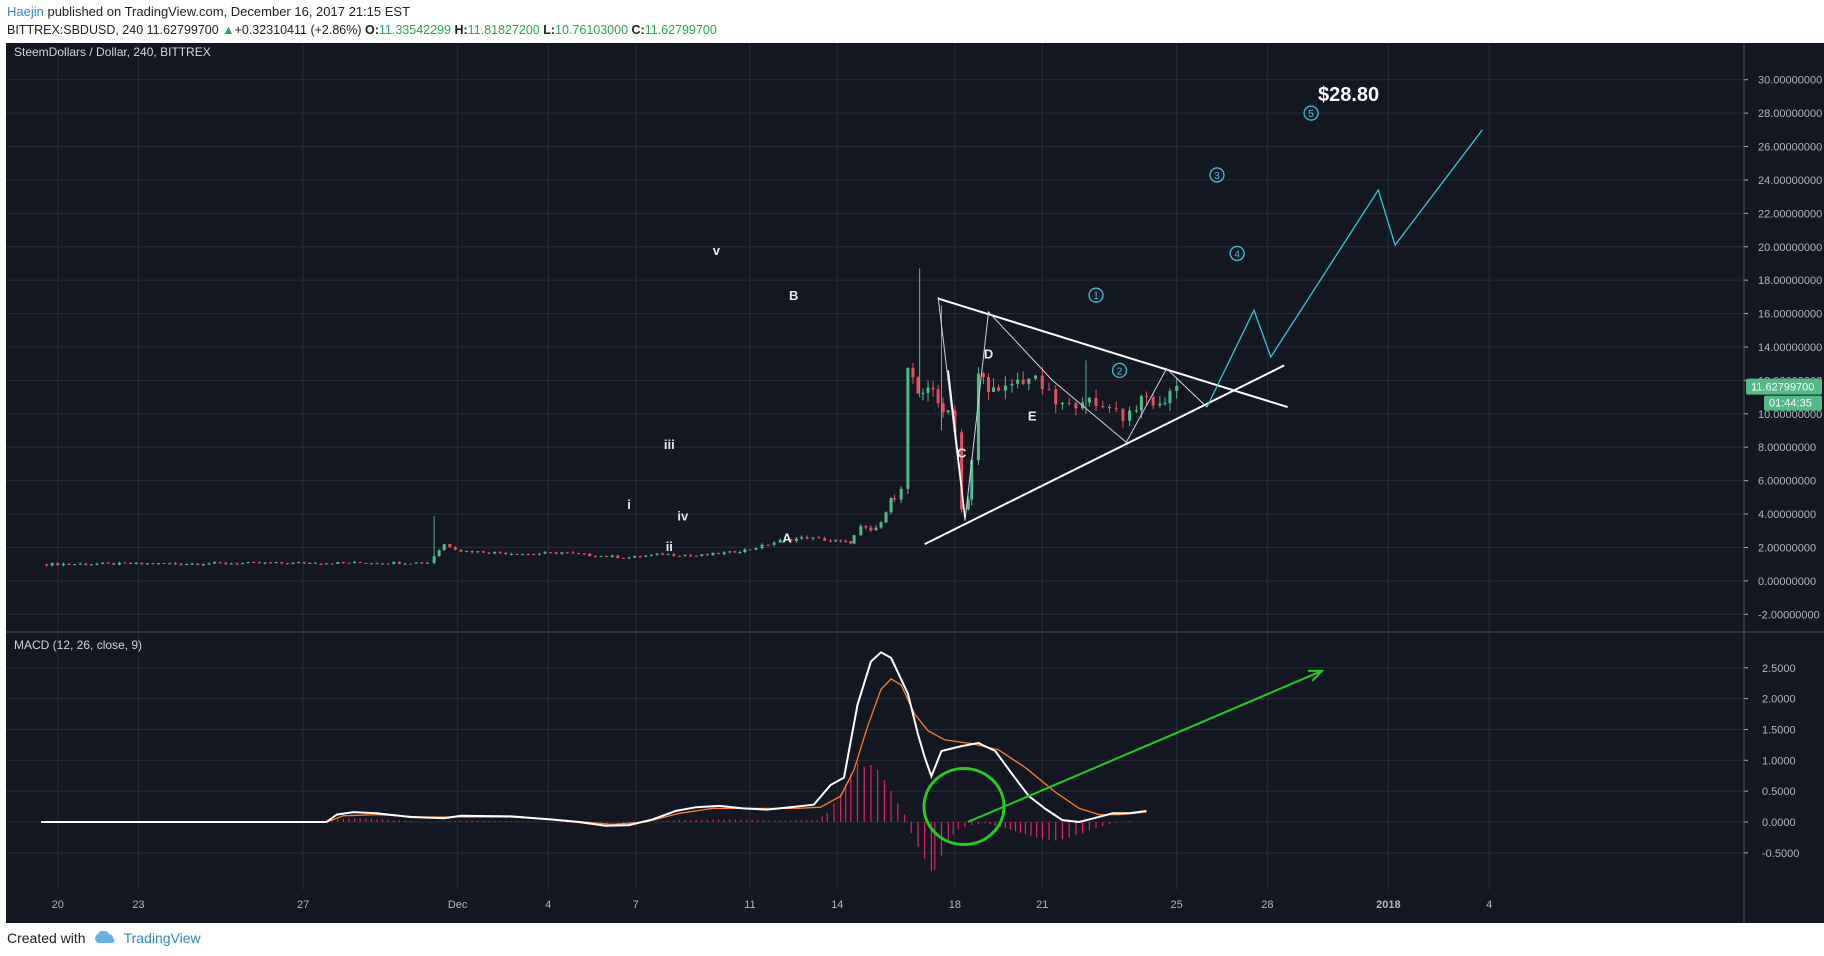  I want to click on low-value: 10.76103000, so click(592, 30).